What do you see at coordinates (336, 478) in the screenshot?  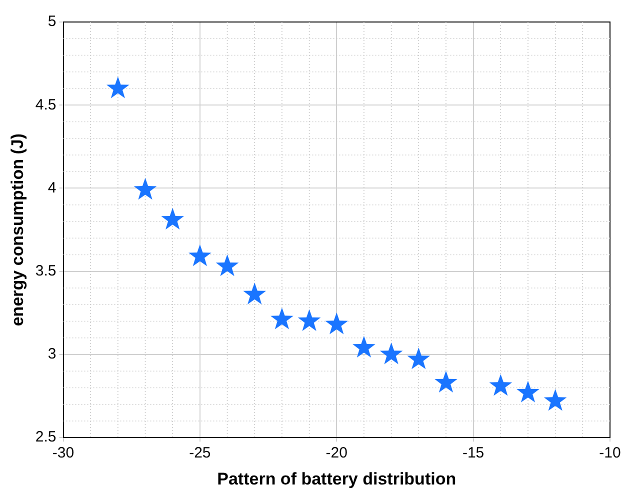 I see `x-axis-title: Pattern of battery distribution` at bounding box center [336, 478].